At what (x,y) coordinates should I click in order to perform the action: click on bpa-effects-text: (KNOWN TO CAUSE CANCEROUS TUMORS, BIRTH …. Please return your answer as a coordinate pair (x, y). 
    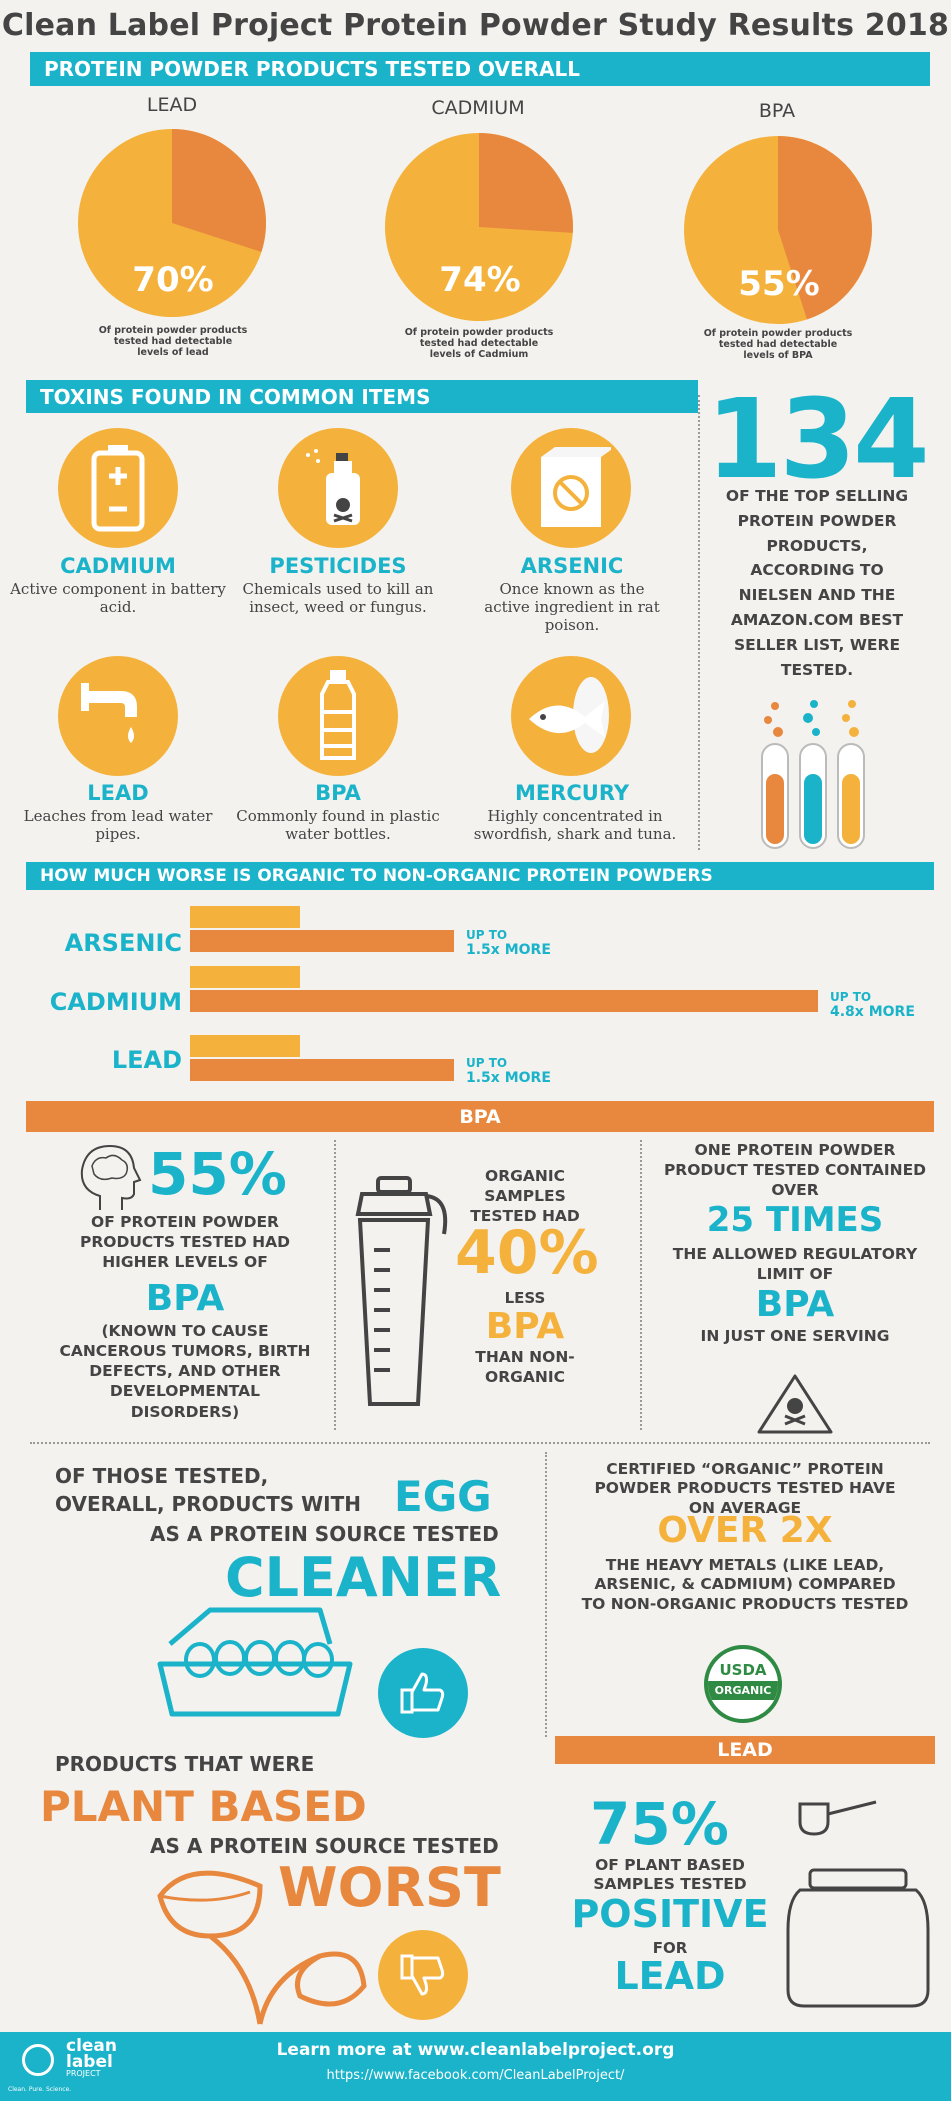
    Looking at the image, I should click on (185, 1371).